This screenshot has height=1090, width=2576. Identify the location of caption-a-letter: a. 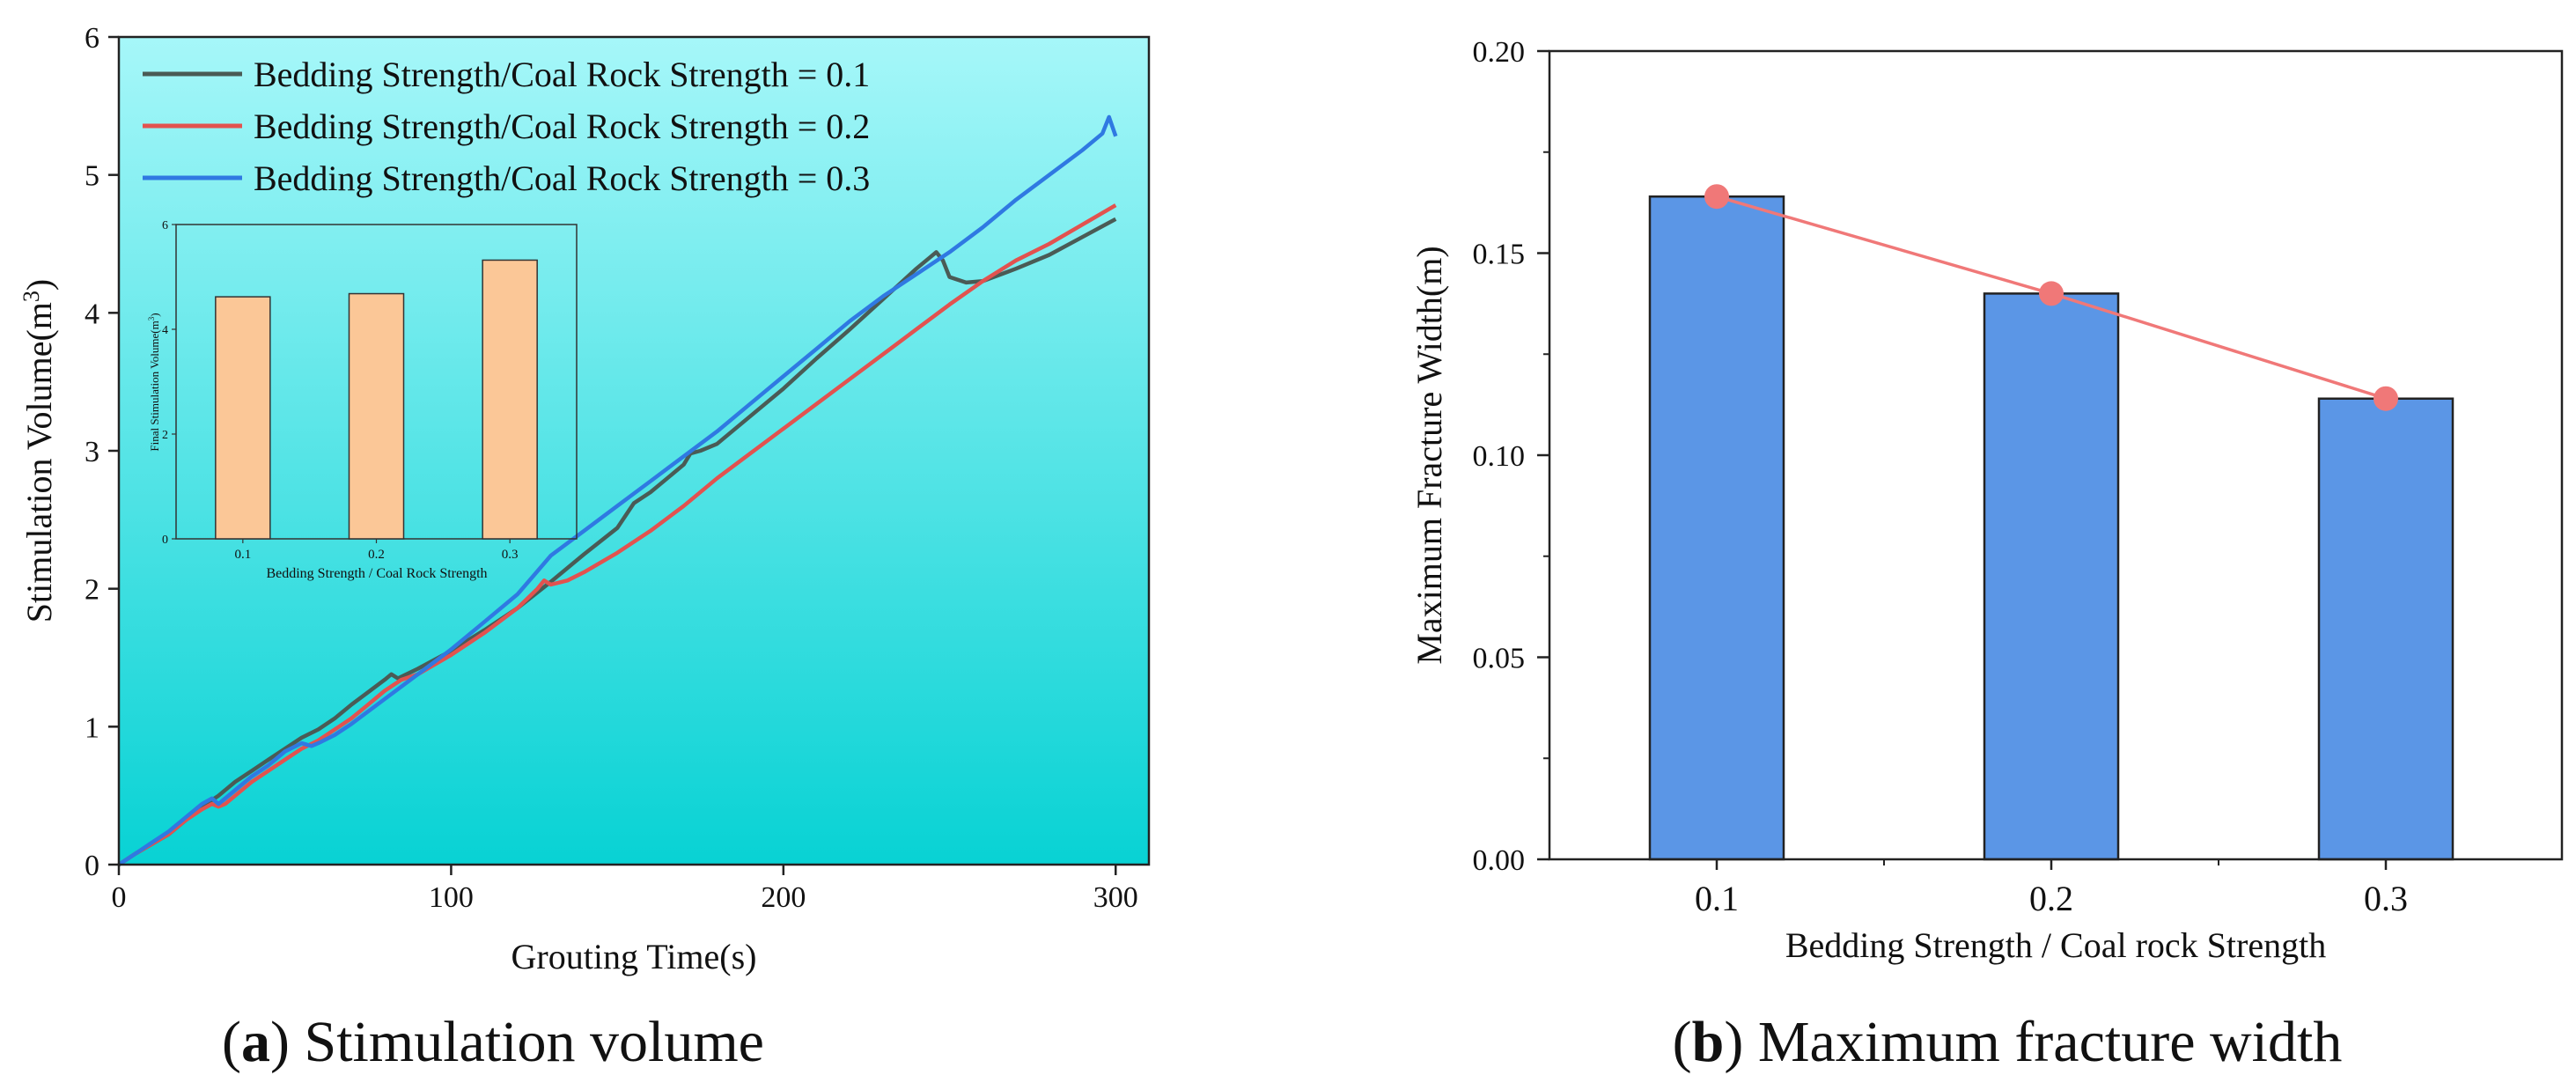
(256, 1042).